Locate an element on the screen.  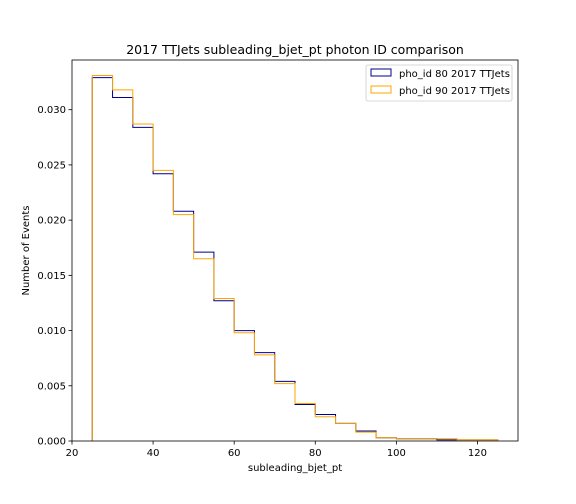
x-tick-label: 100 is located at coordinates (396, 453).